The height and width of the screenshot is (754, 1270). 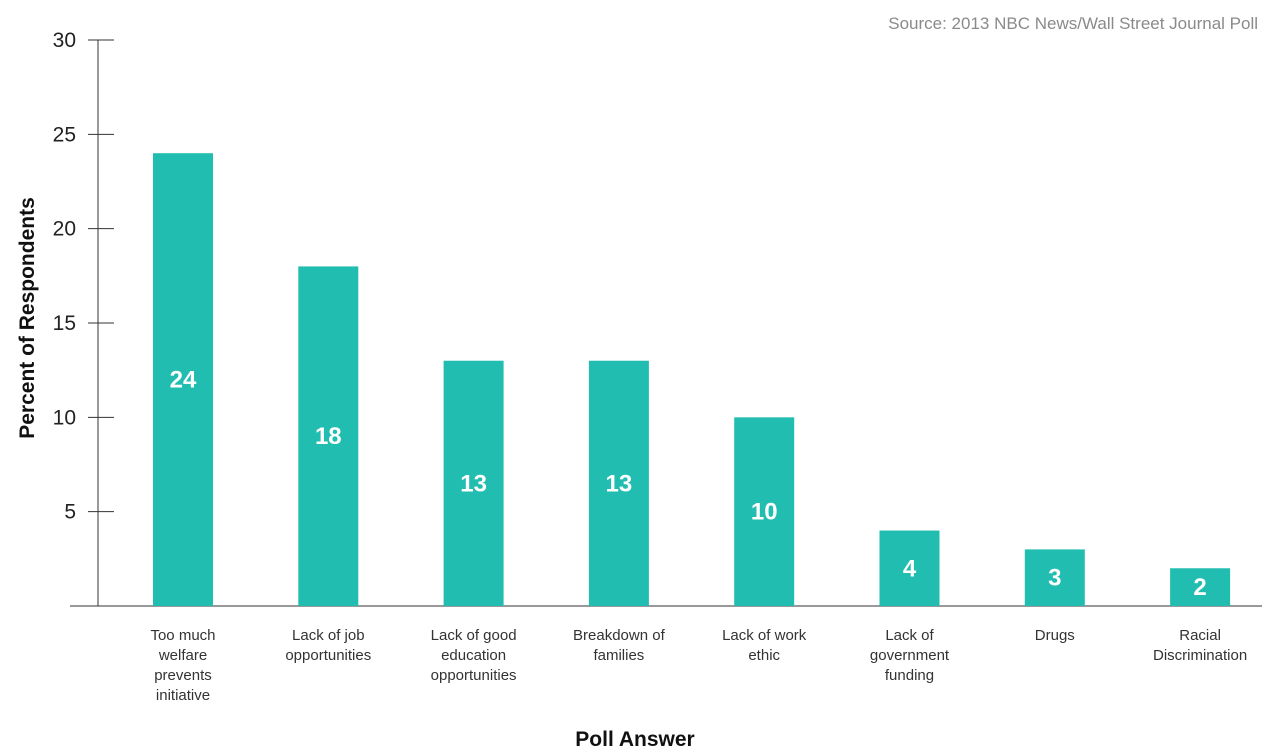 I want to click on x-category-label-line: Drugs, so click(x=1054, y=635).